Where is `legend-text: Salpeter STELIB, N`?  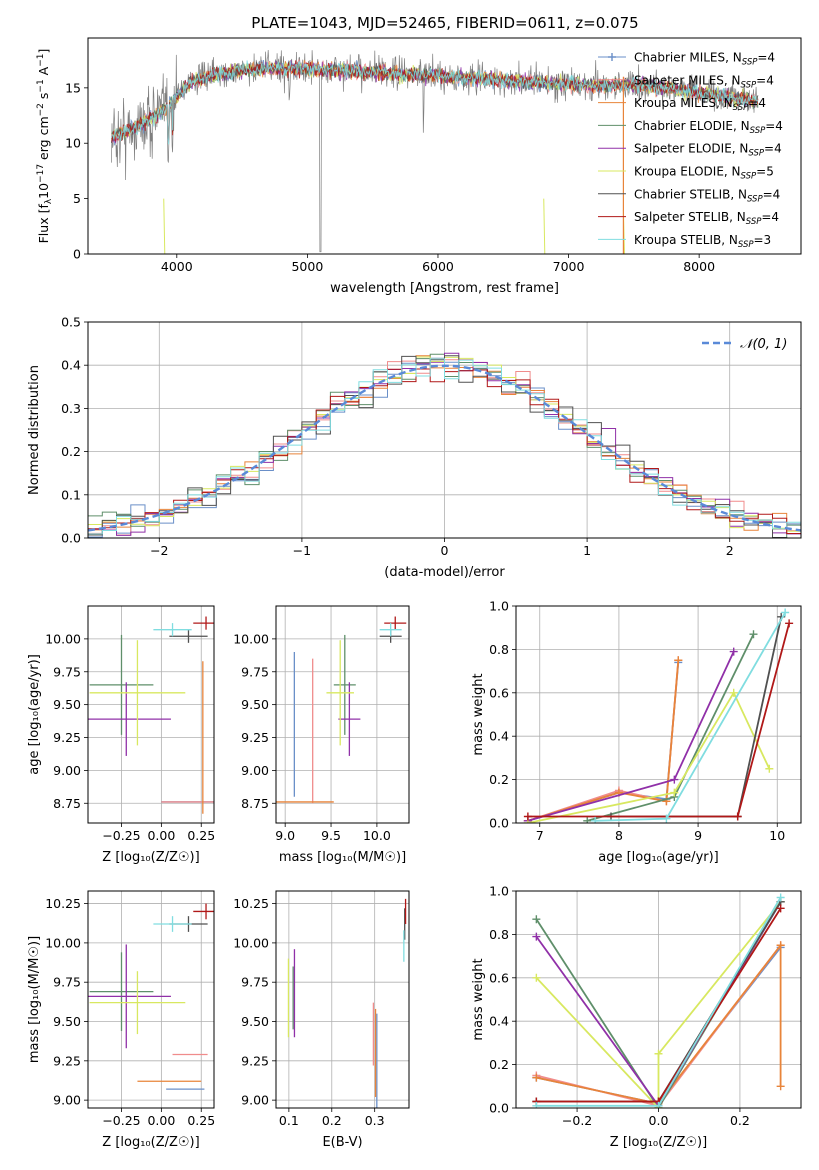 legend-text: Salpeter STELIB, N is located at coordinates (690, 217).